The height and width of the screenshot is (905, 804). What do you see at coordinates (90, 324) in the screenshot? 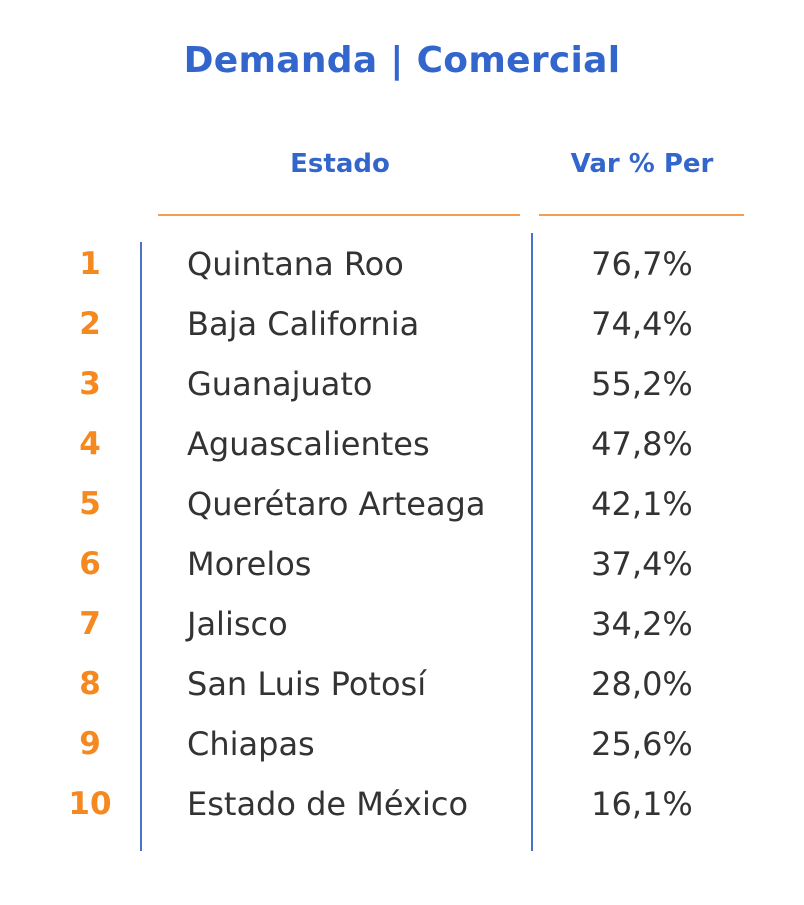
I see `rank-number: 2` at bounding box center [90, 324].